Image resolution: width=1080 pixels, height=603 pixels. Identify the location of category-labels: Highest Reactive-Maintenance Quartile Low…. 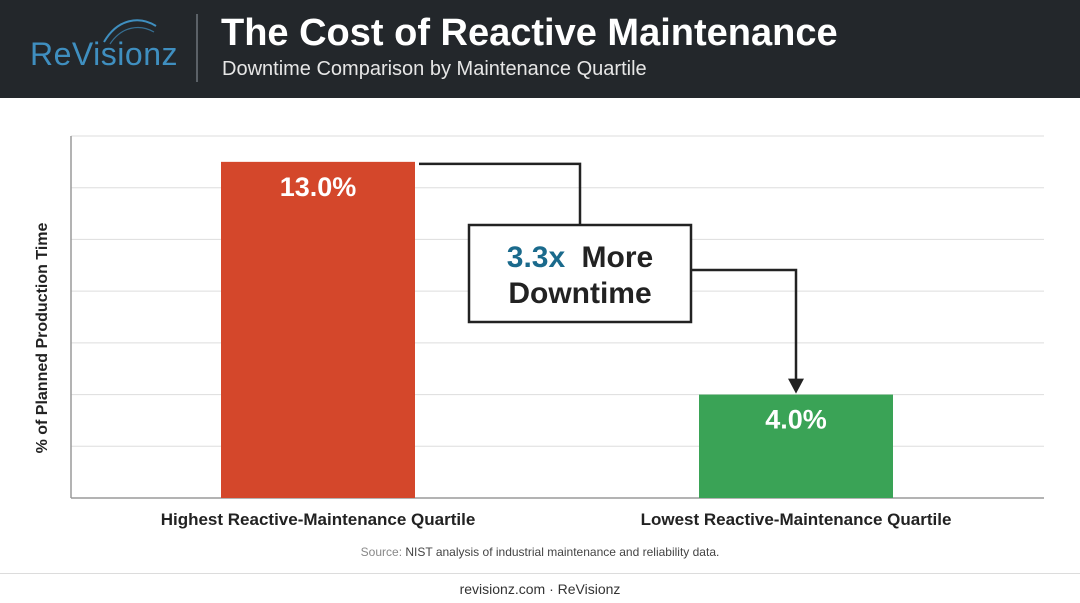
(556, 519).